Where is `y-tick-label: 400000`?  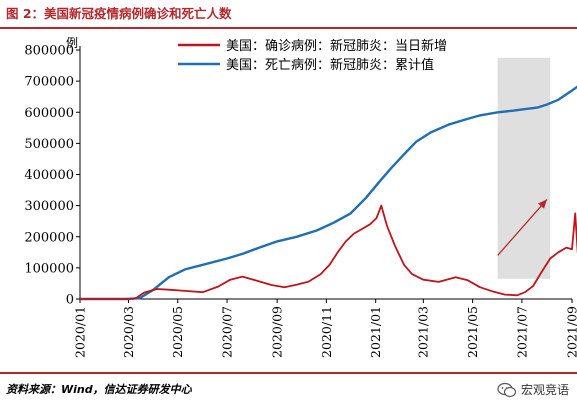 y-tick-label: 400000 is located at coordinates (49, 175).